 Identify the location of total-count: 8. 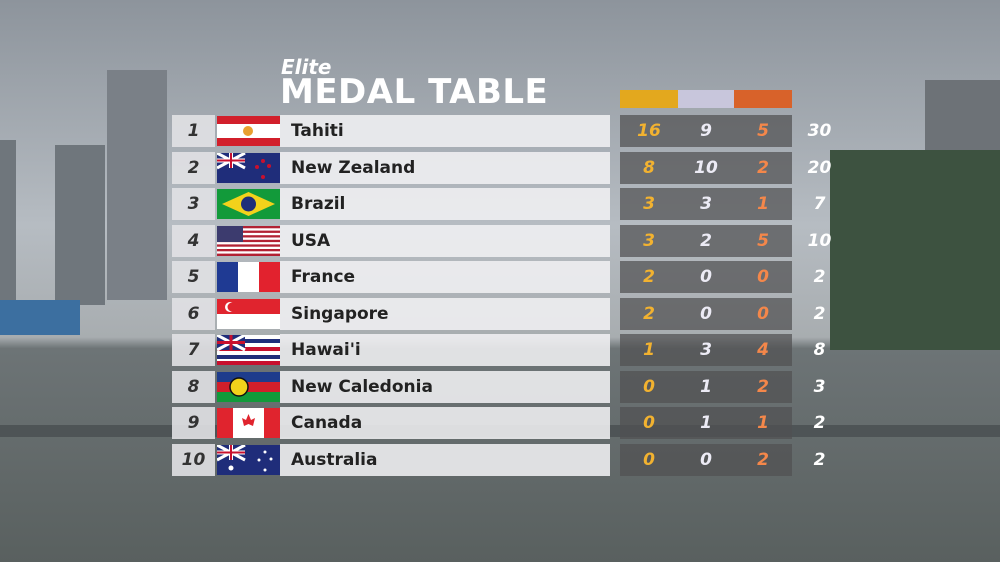
(819, 350).